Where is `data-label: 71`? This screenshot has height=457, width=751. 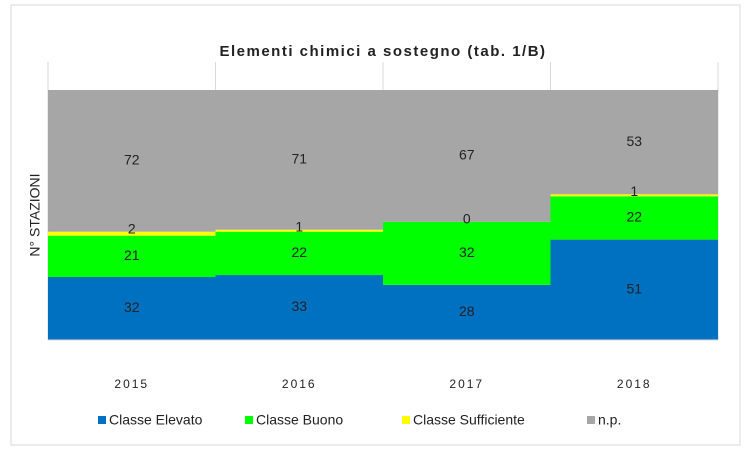 data-label: 71 is located at coordinates (299, 159).